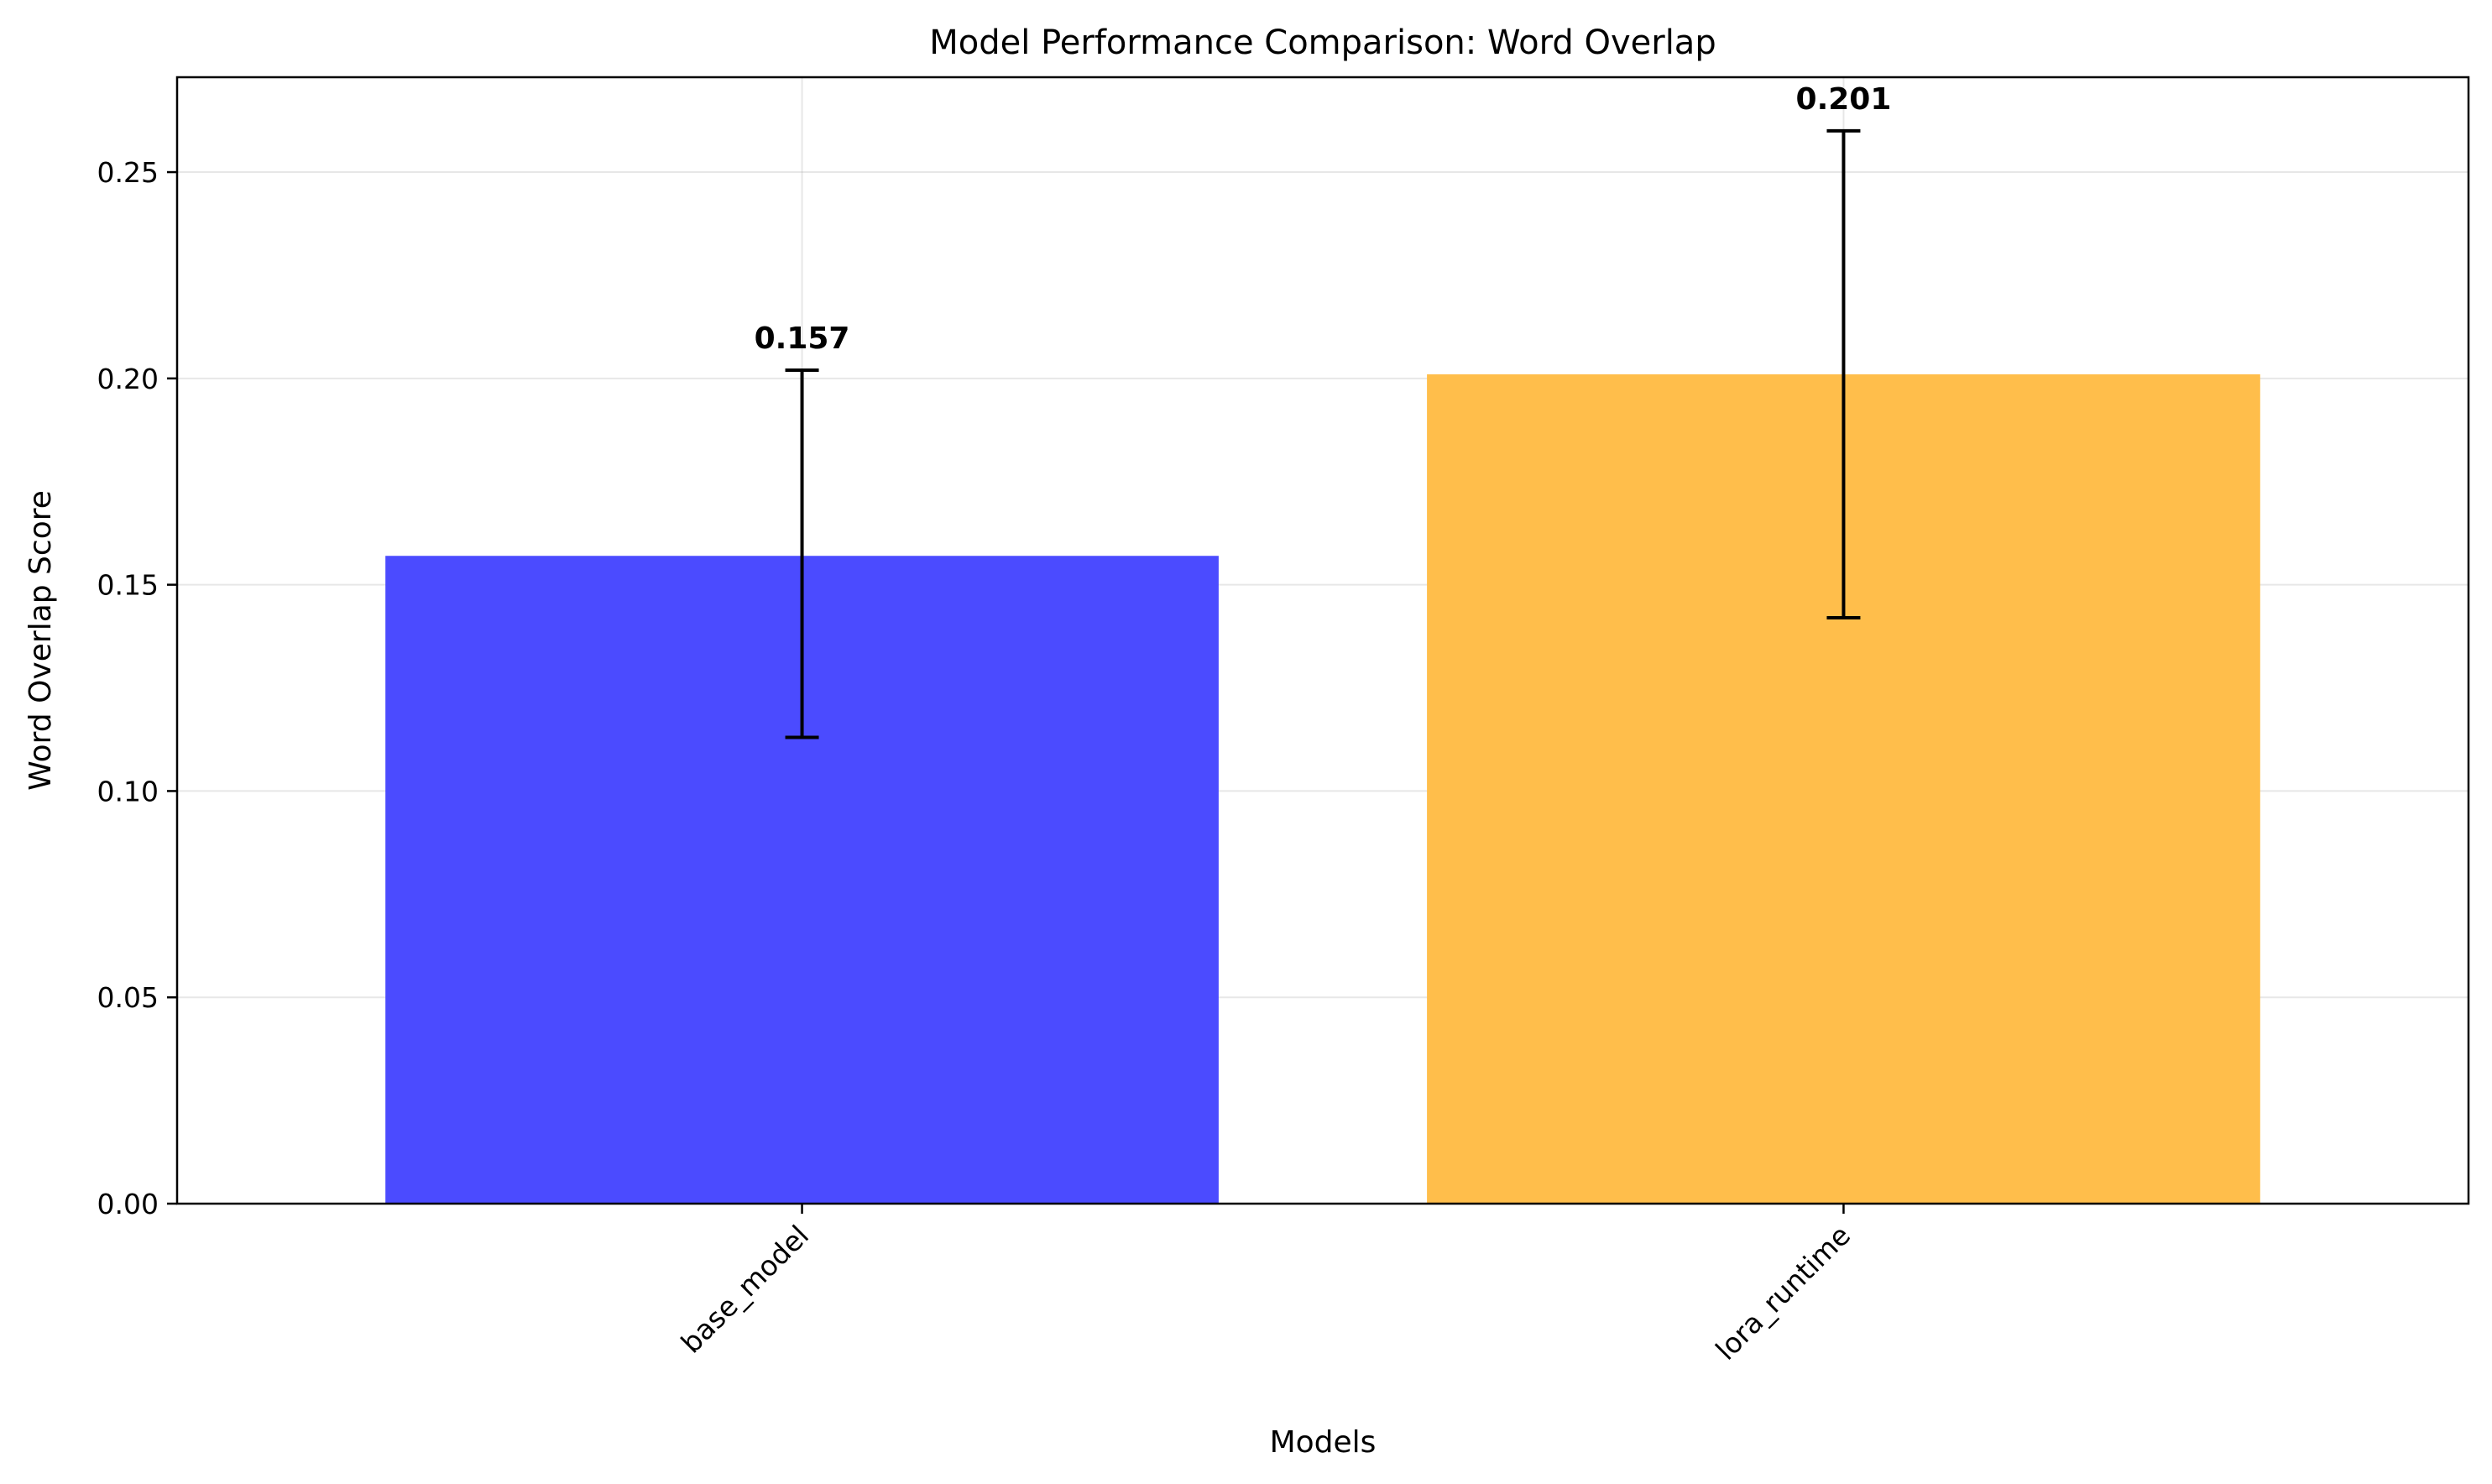 Image resolution: width=2492 pixels, height=1484 pixels. Describe the element at coordinates (128, 172) in the screenshot. I see `y-tick-label: 0.25` at that location.